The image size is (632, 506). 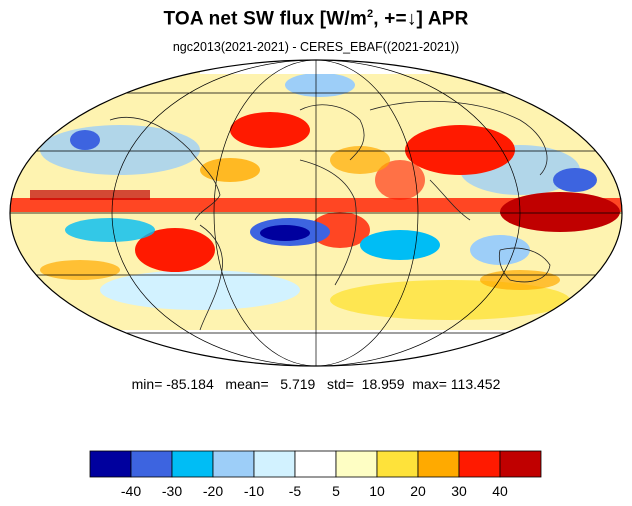 What do you see at coordinates (131, 491) in the screenshot?
I see `colorbar-tick-label: -40` at bounding box center [131, 491].